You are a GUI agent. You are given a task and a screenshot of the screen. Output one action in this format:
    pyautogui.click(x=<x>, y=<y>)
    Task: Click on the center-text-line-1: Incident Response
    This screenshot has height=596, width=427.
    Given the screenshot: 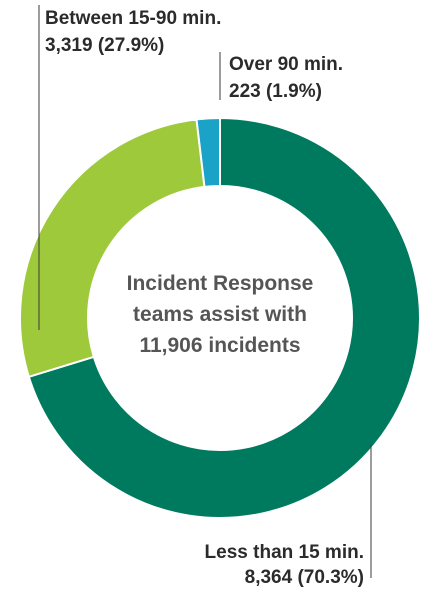 What is the action you would take?
    pyautogui.click(x=220, y=283)
    